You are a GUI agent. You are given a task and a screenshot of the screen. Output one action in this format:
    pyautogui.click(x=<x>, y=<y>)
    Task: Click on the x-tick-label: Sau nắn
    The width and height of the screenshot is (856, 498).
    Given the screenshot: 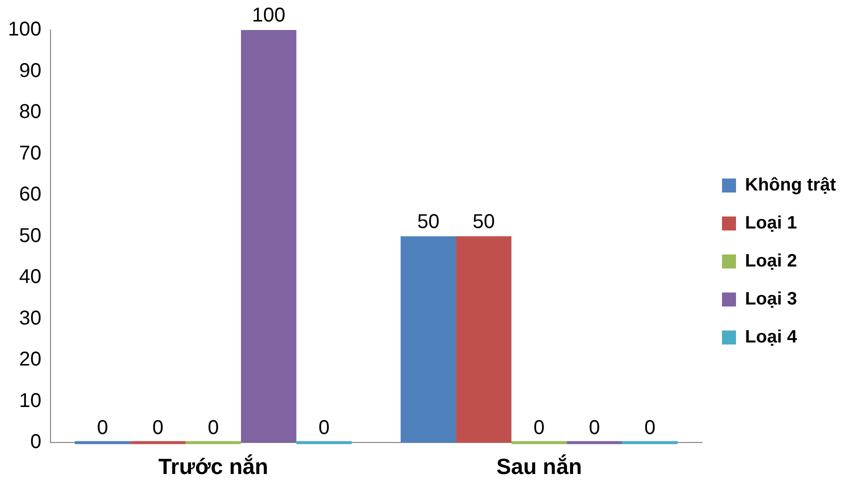 What is the action you would take?
    pyautogui.click(x=539, y=466)
    